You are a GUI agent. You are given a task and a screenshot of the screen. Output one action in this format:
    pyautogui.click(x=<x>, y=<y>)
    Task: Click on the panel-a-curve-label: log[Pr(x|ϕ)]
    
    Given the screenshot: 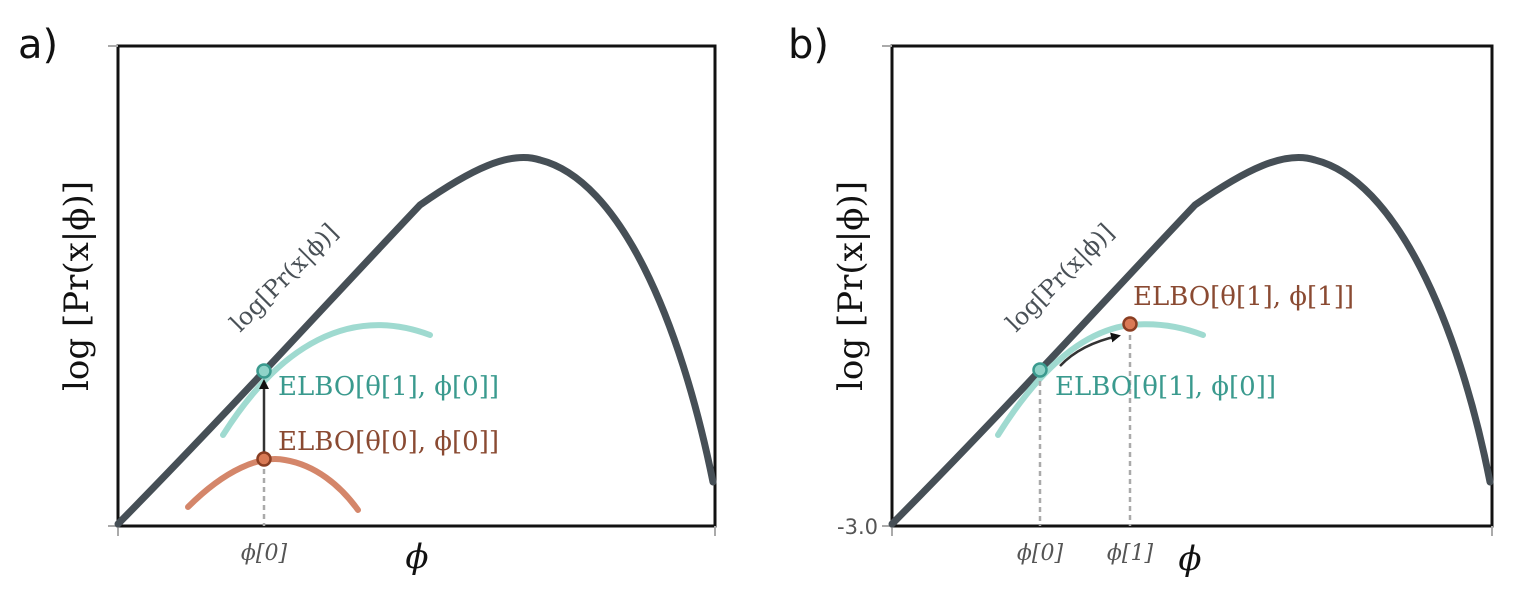 What is the action you would take?
    pyautogui.click(x=284, y=278)
    